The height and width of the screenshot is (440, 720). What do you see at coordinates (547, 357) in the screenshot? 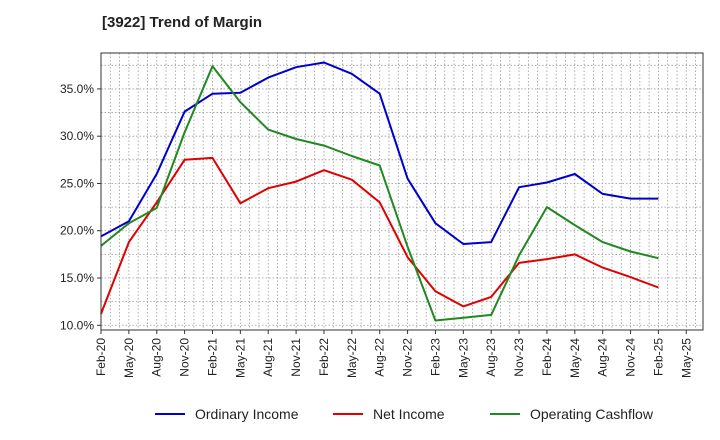
I see `x-tick-label: Feb-24` at bounding box center [547, 357].